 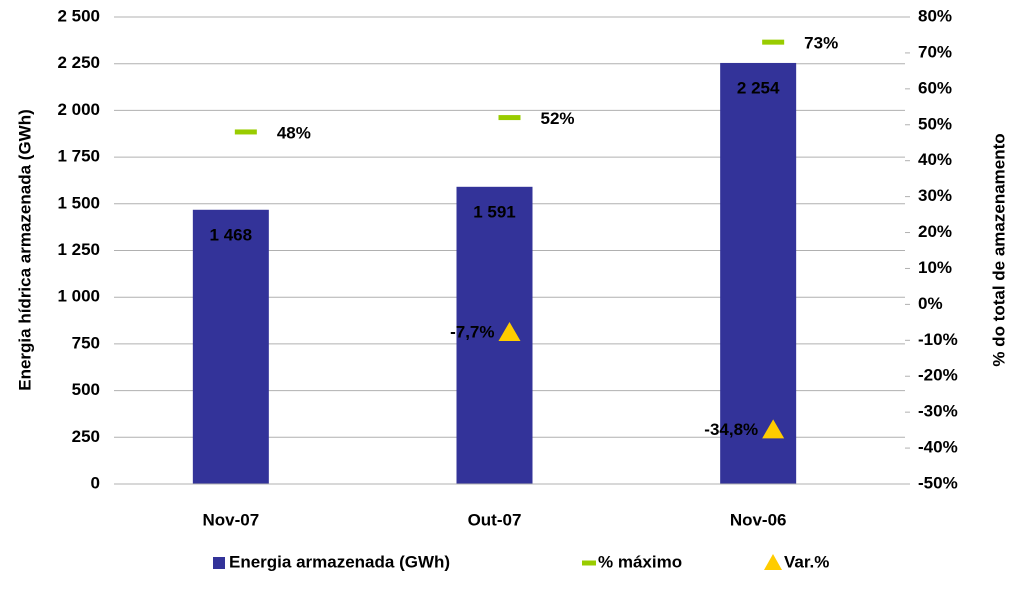 What do you see at coordinates (558, 118) in the screenshot?
I see `dash-value-label: 52%` at bounding box center [558, 118].